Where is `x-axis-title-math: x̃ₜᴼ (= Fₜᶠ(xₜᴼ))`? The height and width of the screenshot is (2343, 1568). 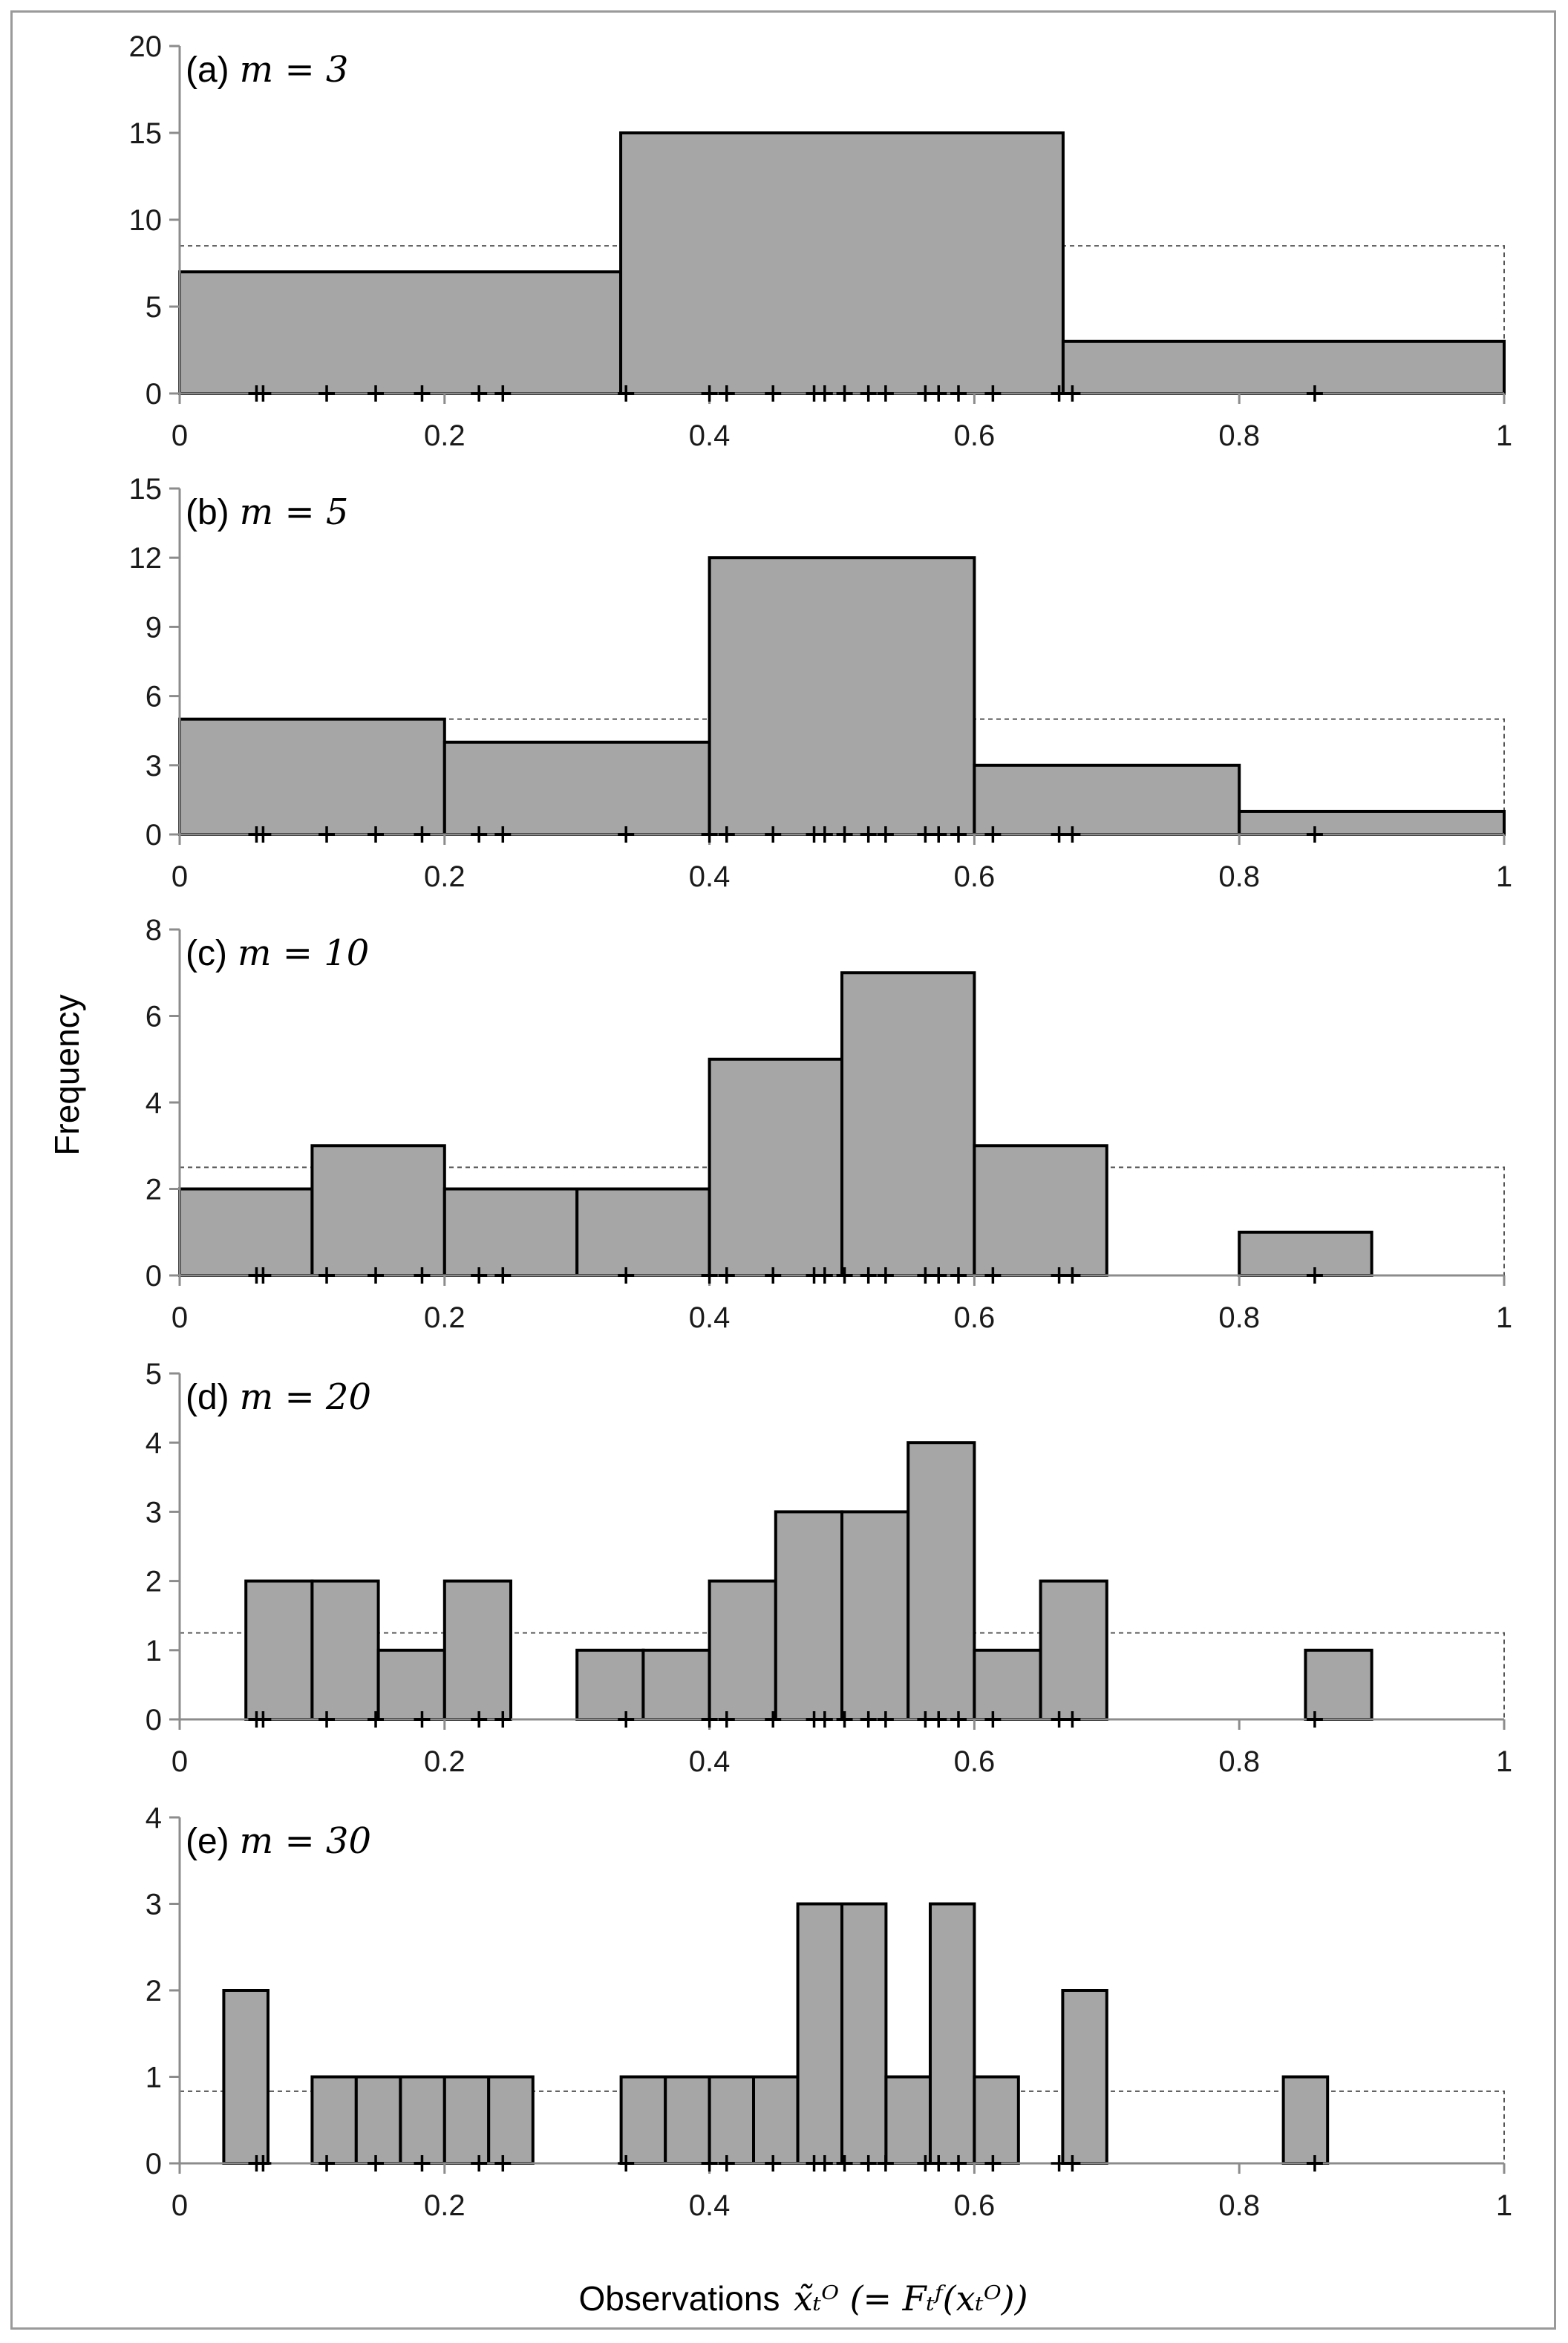
x-axis-title-math: x̃ₜᴼ (= Fₜᶠ(xₜᴼ)) is located at coordinates (911, 2299).